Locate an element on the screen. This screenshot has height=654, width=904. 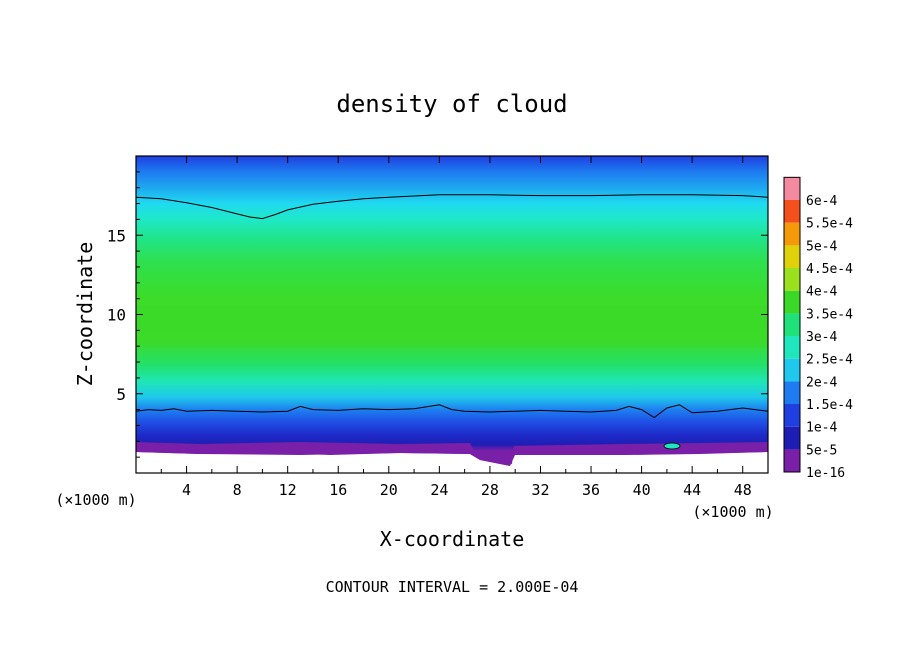
x-tick-label: 40 is located at coordinates (642, 490).